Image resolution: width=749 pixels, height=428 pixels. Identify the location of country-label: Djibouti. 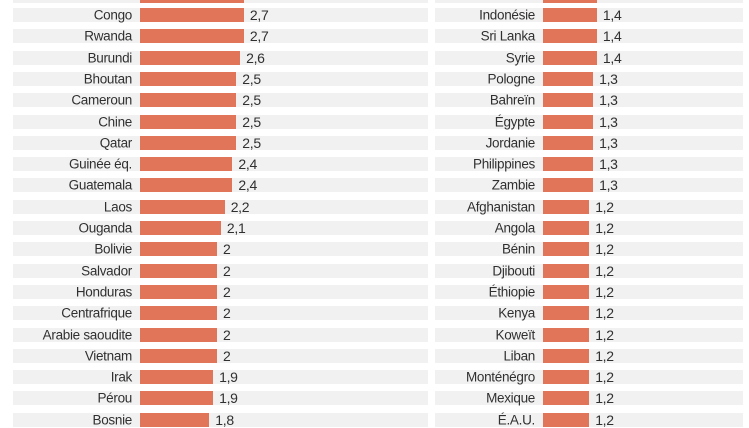
(513, 271).